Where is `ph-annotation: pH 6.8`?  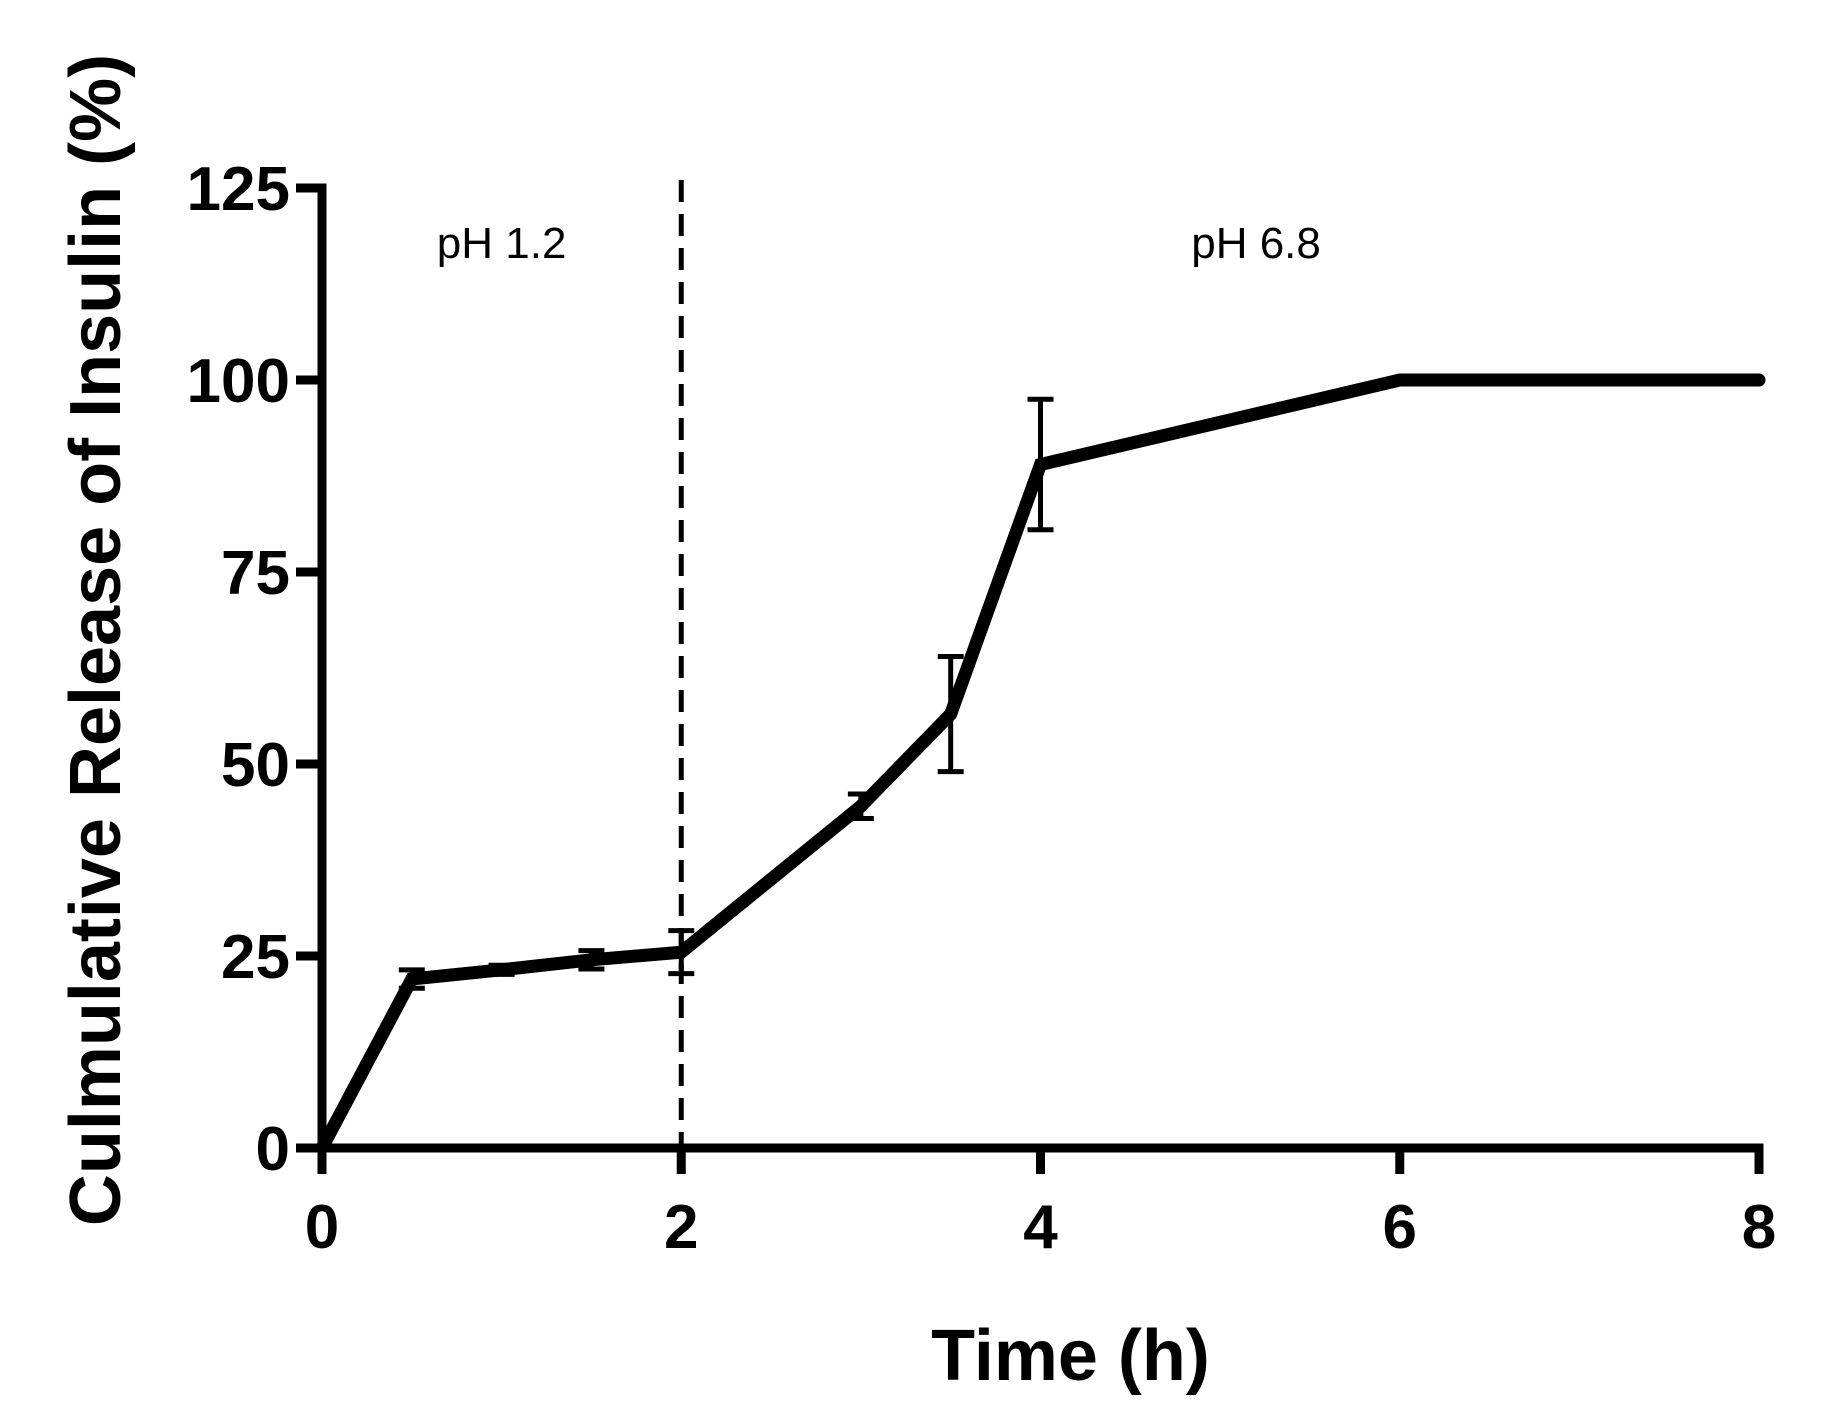 ph-annotation: pH 6.8 is located at coordinates (1256, 243).